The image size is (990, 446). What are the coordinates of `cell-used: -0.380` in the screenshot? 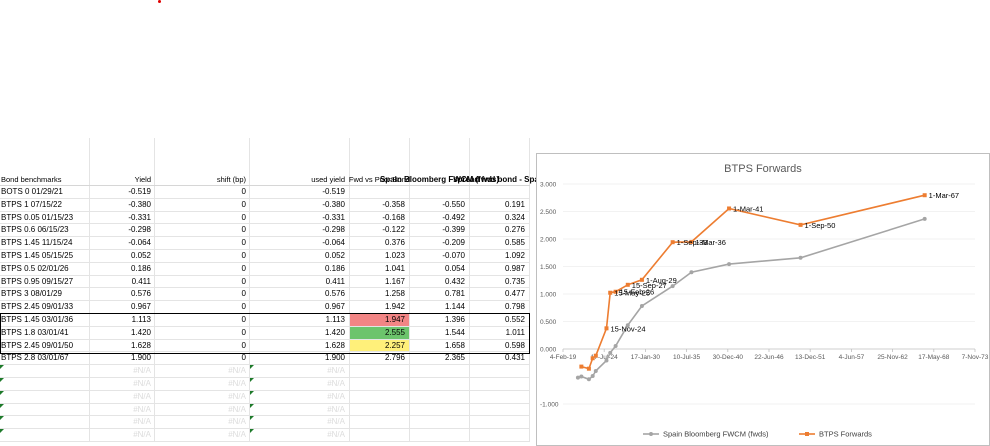 It's located at (300, 204).